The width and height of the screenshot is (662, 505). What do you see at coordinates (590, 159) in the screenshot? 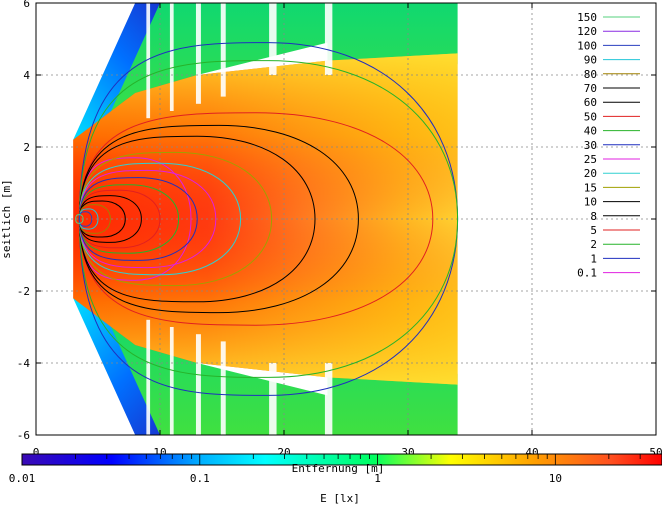
I see `legend-label-10: 25` at bounding box center [590, 159].